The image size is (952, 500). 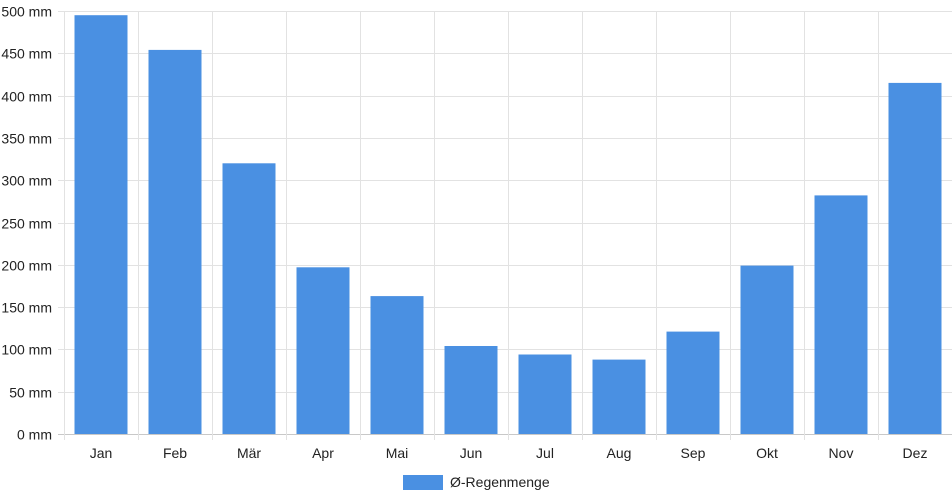 What do you see at coordinates (397, 453) in the screenshot?
I see `x-tick-label: Mai` at bounding box center [397, 453].